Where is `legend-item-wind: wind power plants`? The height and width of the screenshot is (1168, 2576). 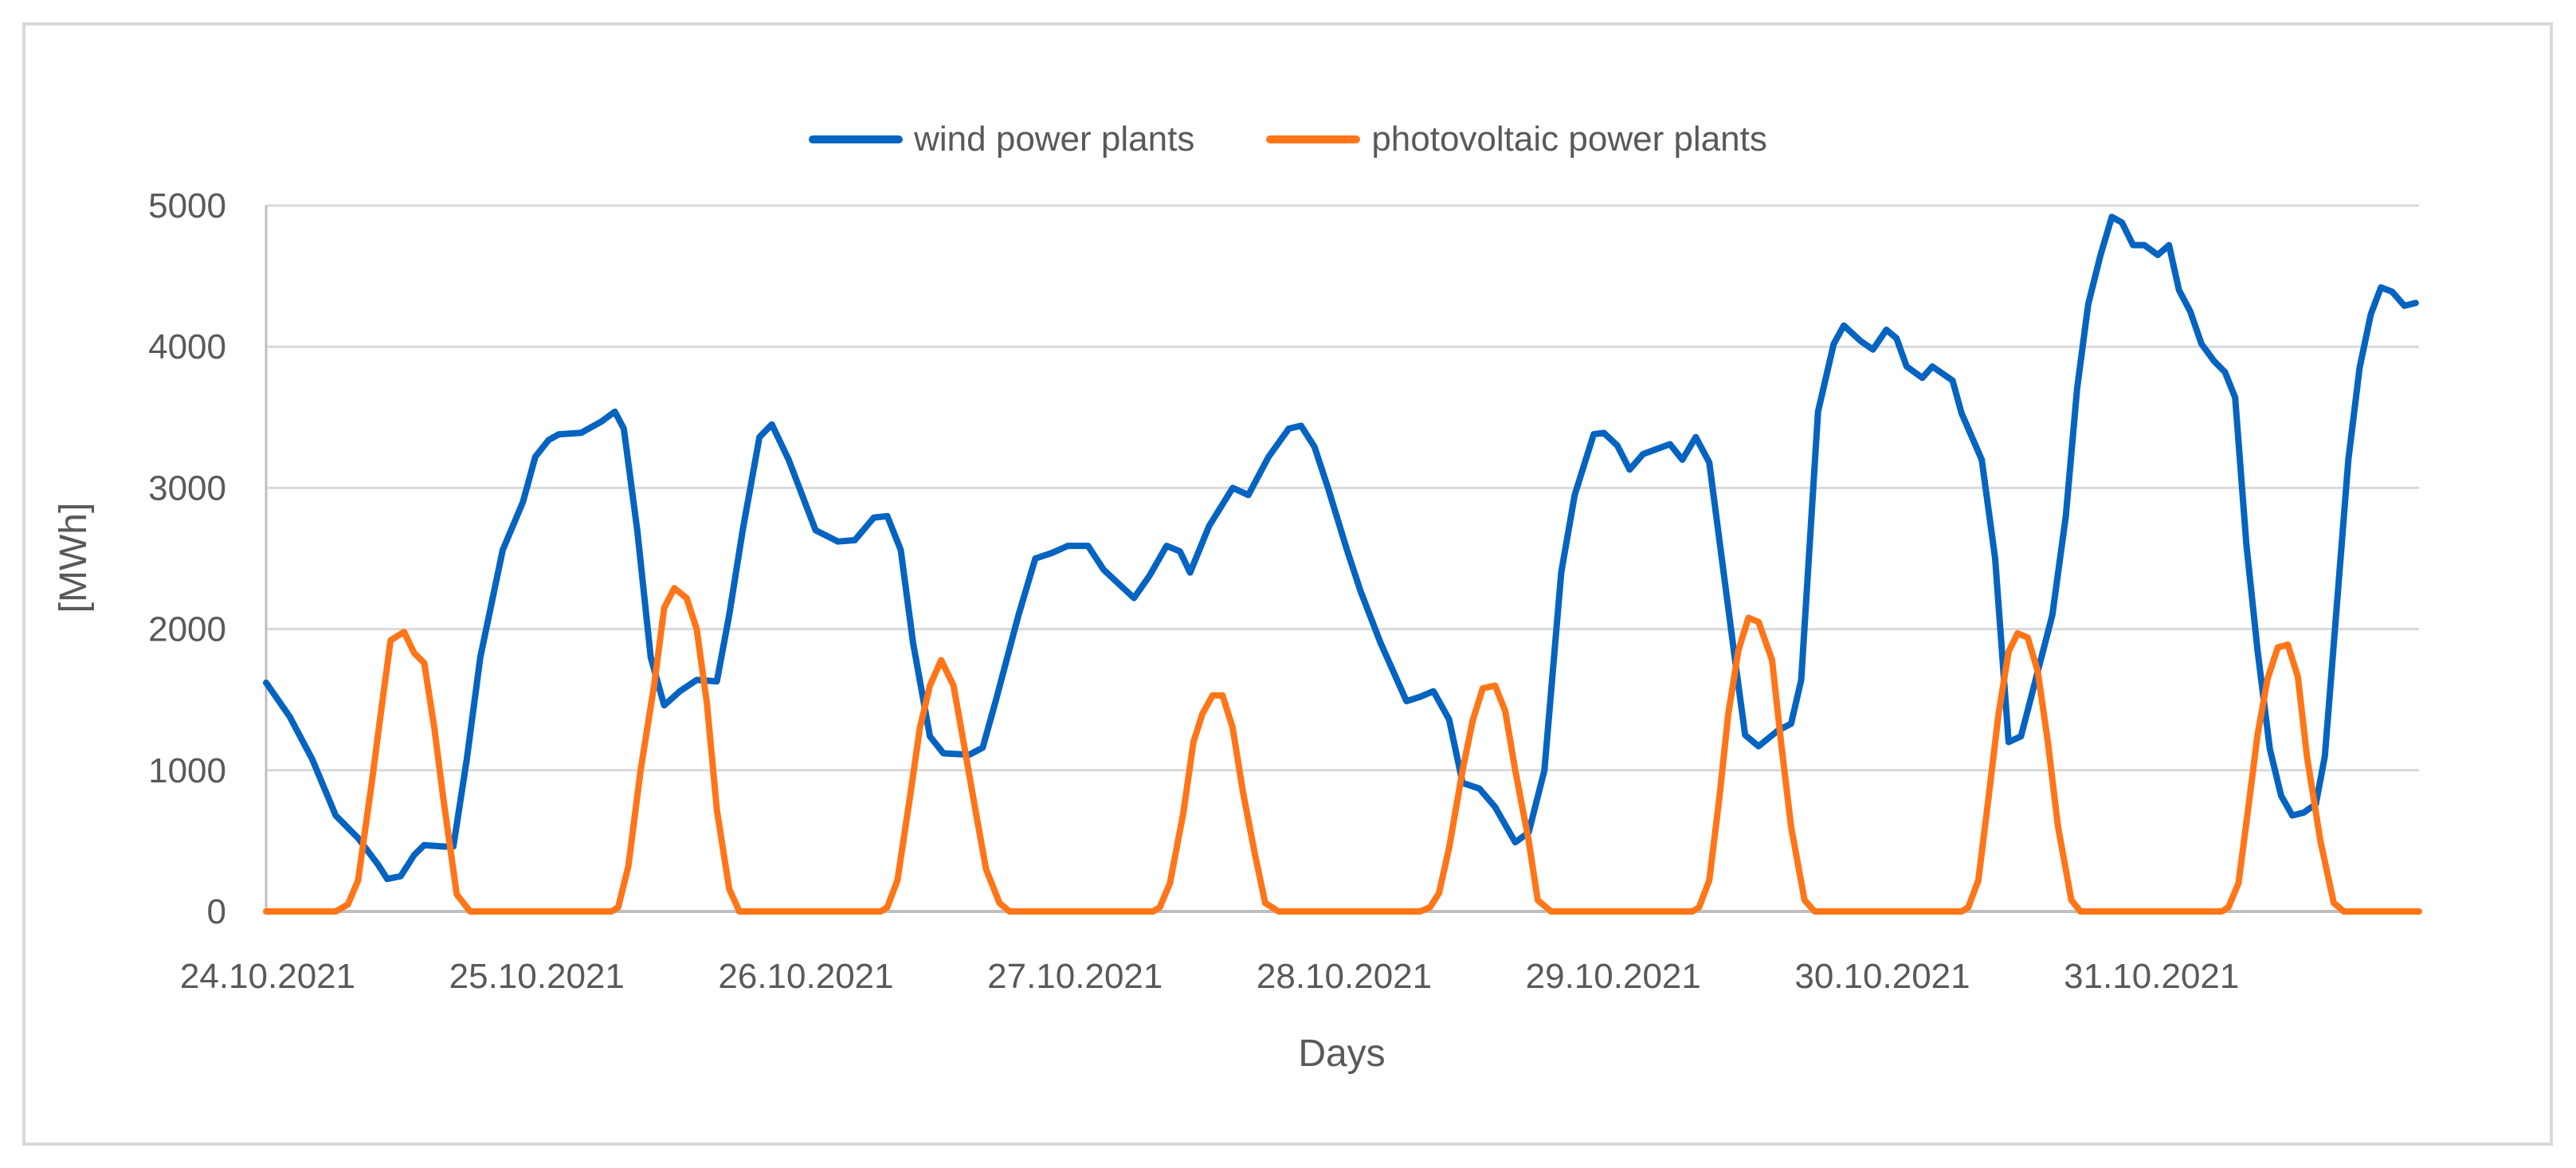
legend-item-wind: wind power plants is located at coordinates (1002, 139).